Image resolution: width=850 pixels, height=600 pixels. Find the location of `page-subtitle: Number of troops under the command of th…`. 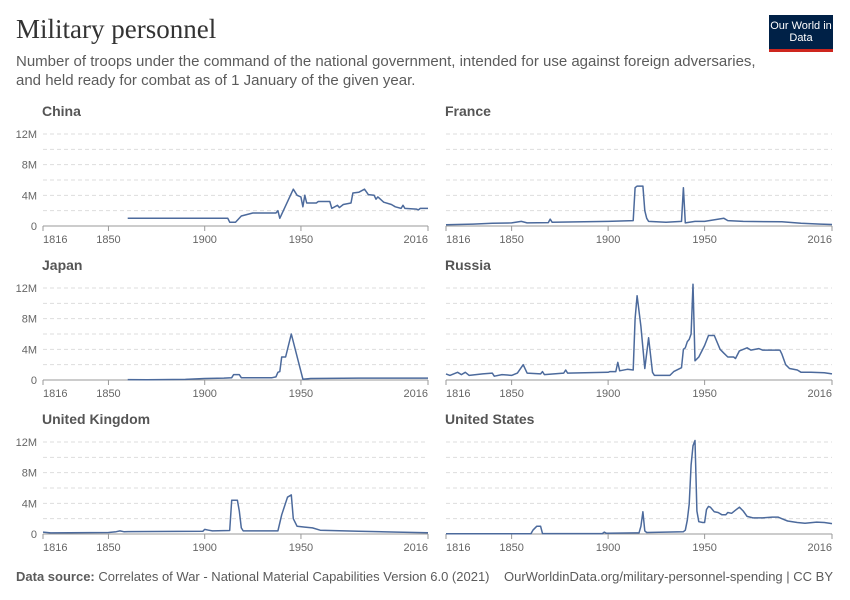

page-subtitle: Number of troops under the command of th… is located at coordinates (386, 71).